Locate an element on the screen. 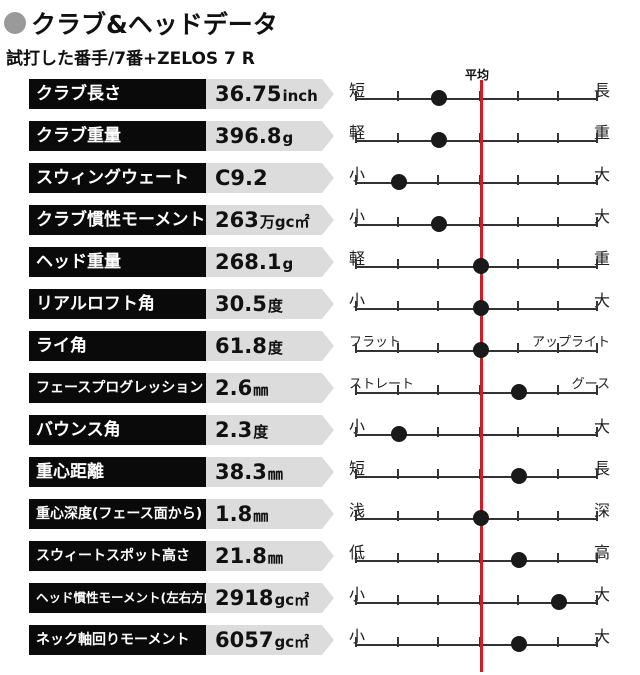 The image size is (640, 675). table-row: ヘッド重量 268.1g 軽重 is located at coordinates (320, 268).